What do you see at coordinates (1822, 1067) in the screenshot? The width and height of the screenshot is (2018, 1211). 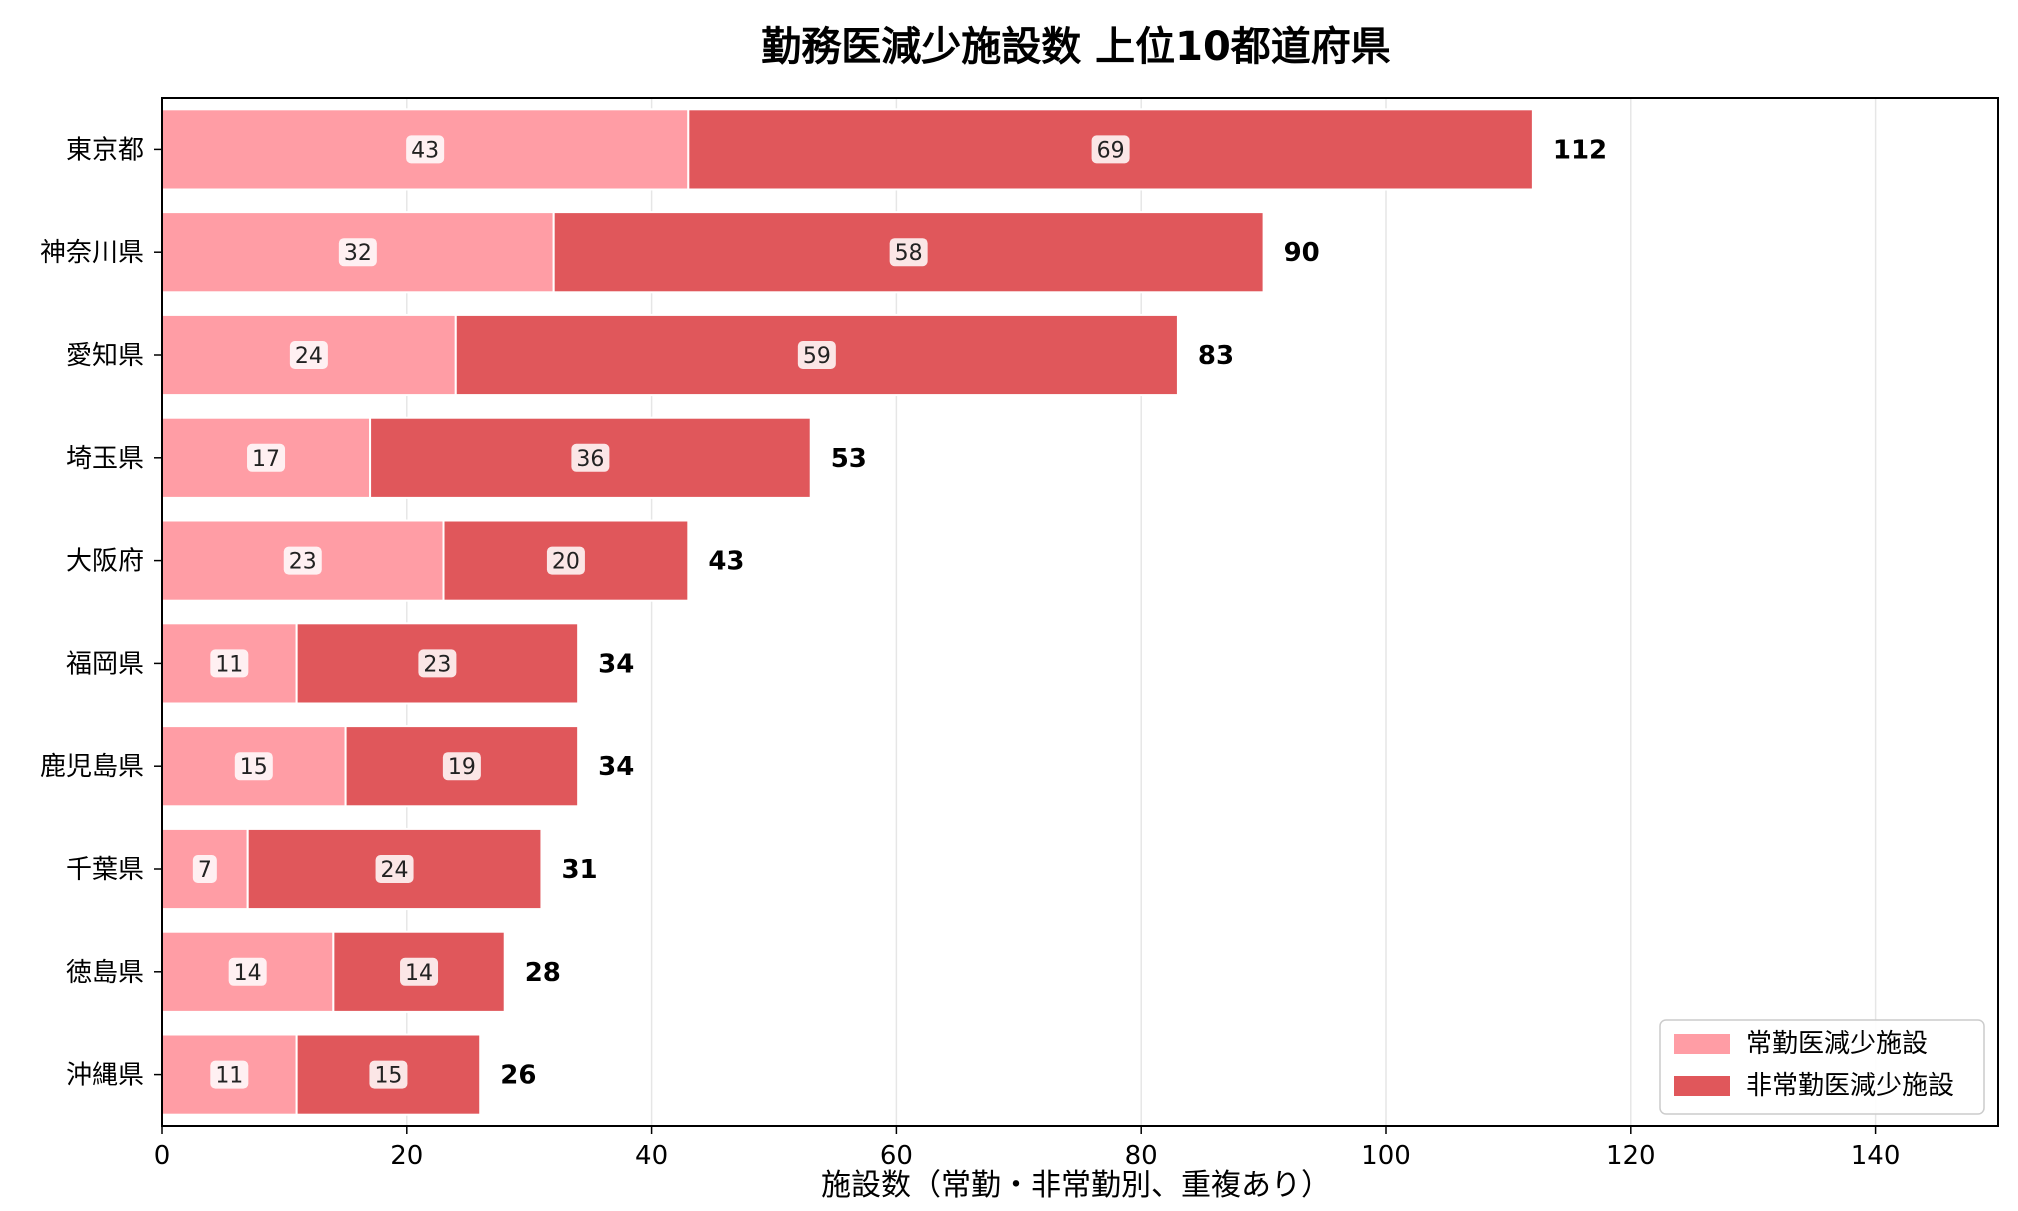 I see `legend-box` at bounding box center [1822, 1067].